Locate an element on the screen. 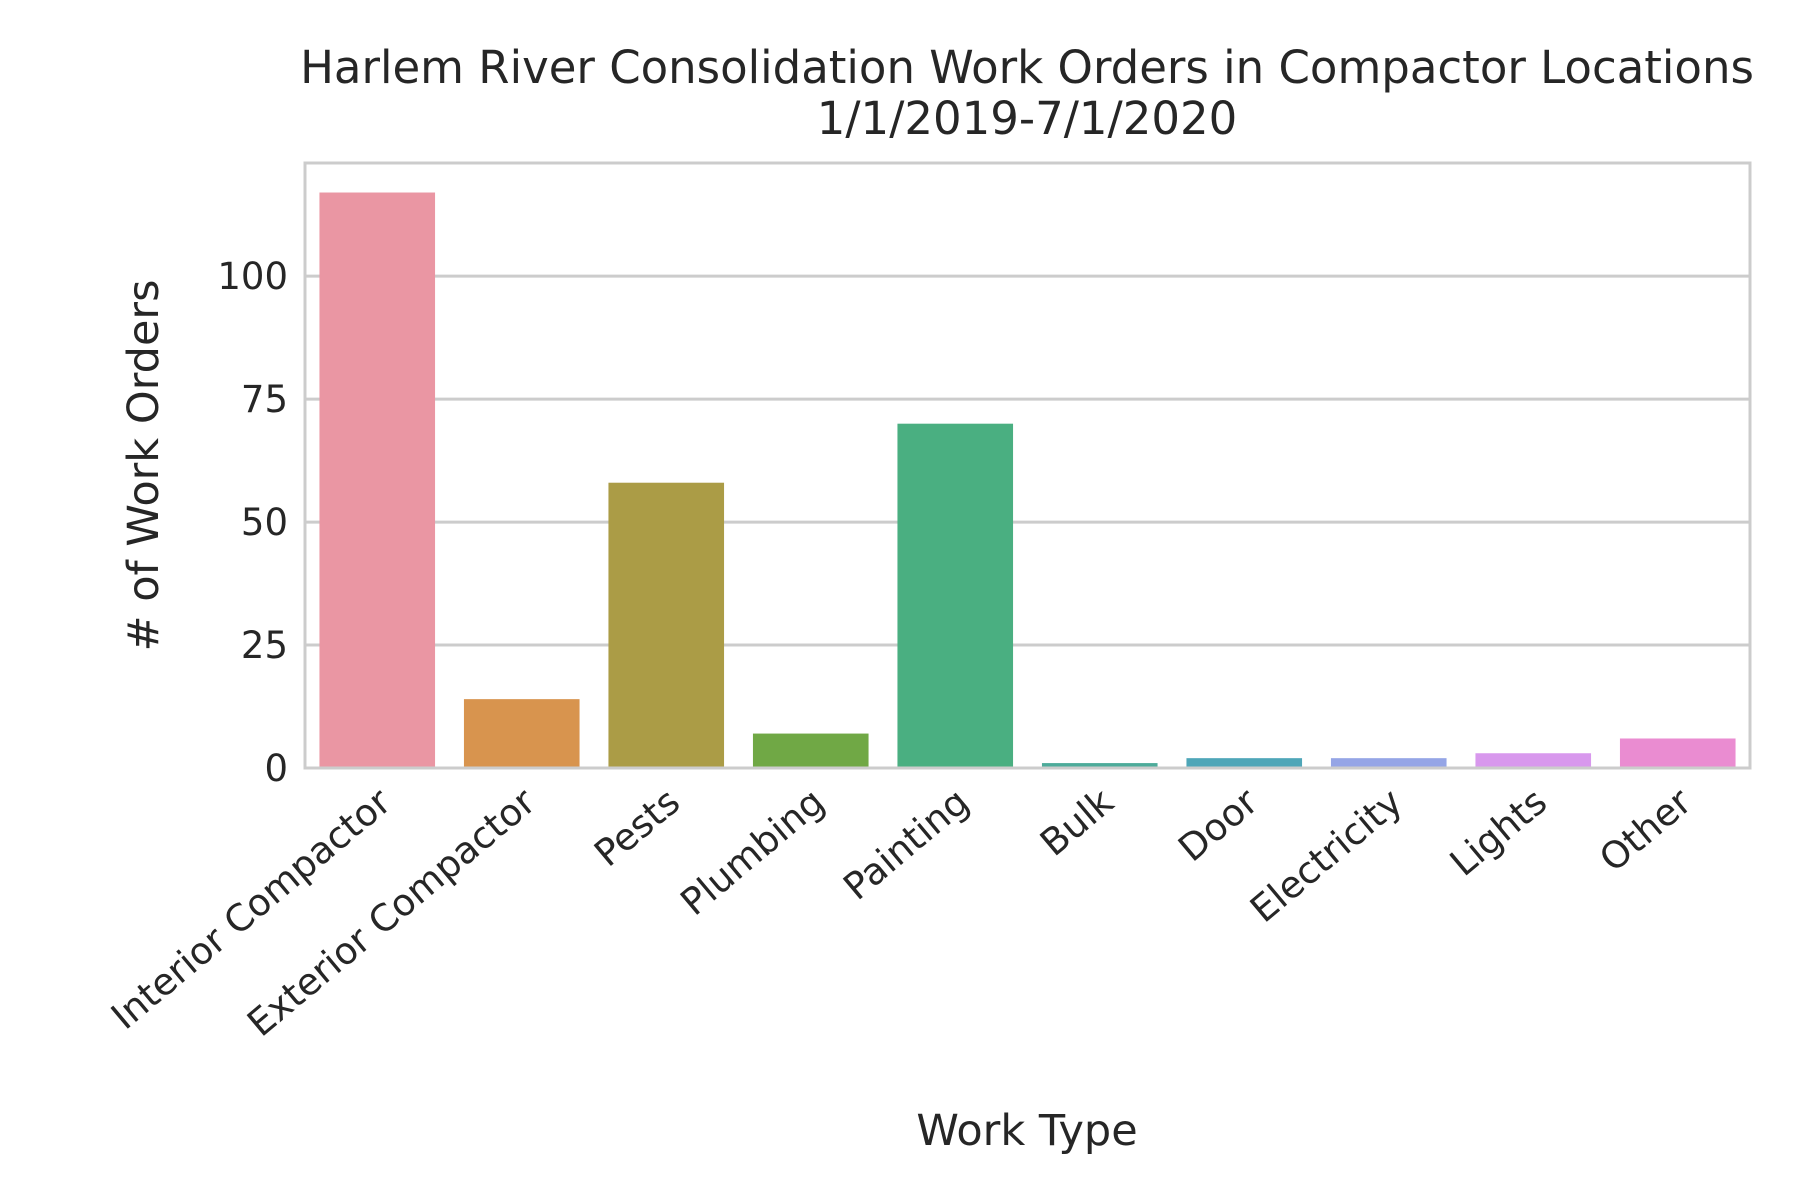 The height and width of the screenshot is (1200, 1800). bar-plumbing is located at coordinates (810, 750).